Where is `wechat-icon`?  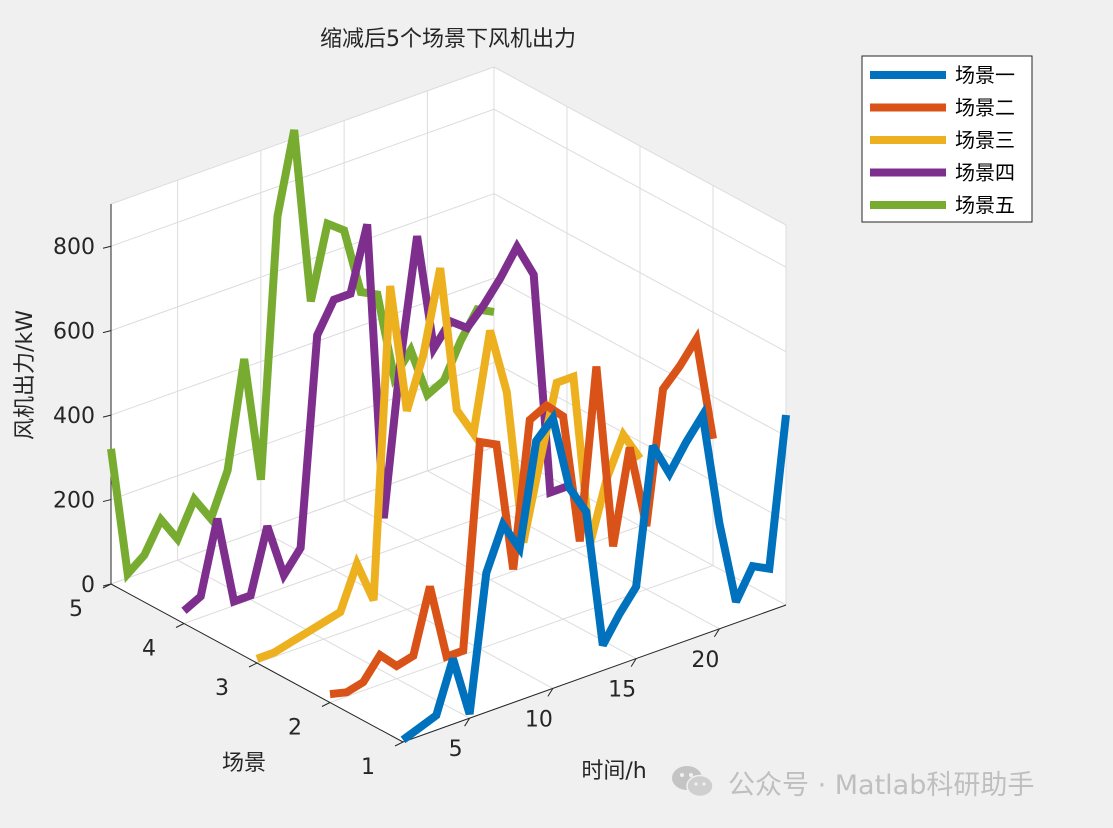
wechat-icon is located at coordinates (693, 782).